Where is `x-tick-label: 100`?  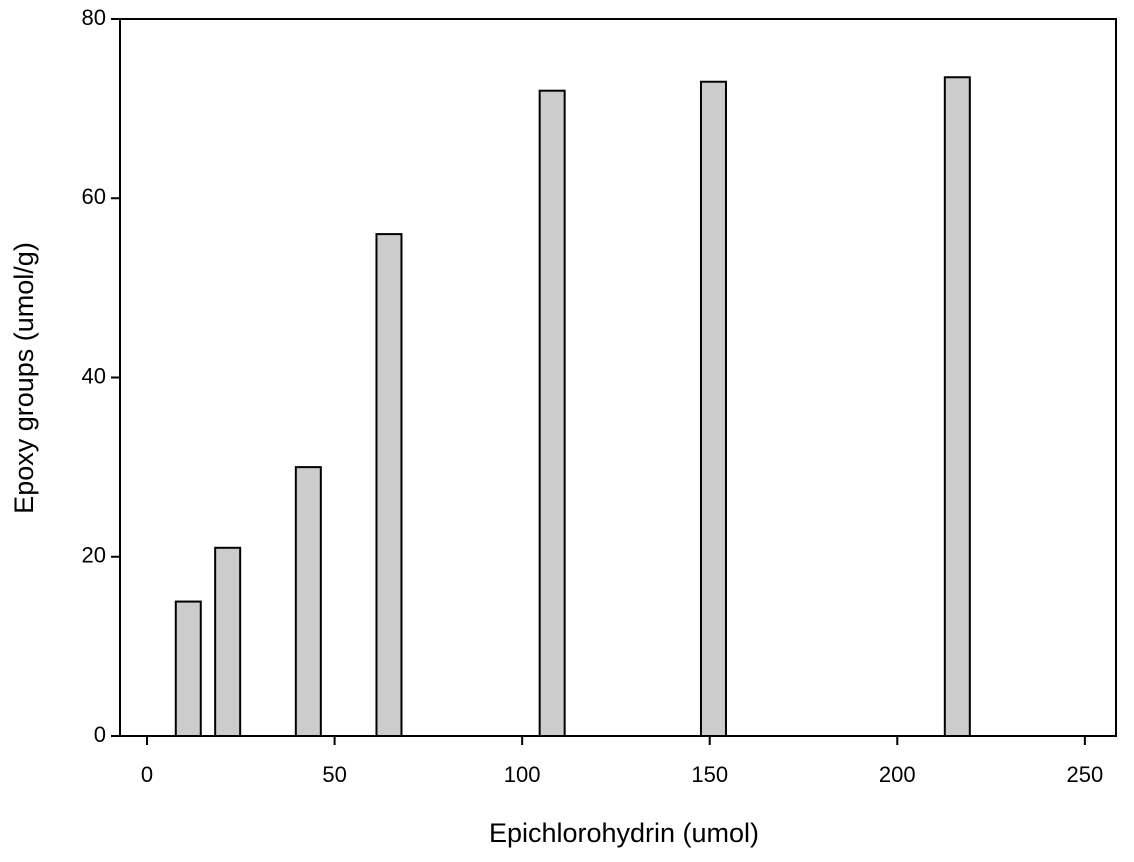
x-tick-label: 100 is located at coordinates (522, 774).